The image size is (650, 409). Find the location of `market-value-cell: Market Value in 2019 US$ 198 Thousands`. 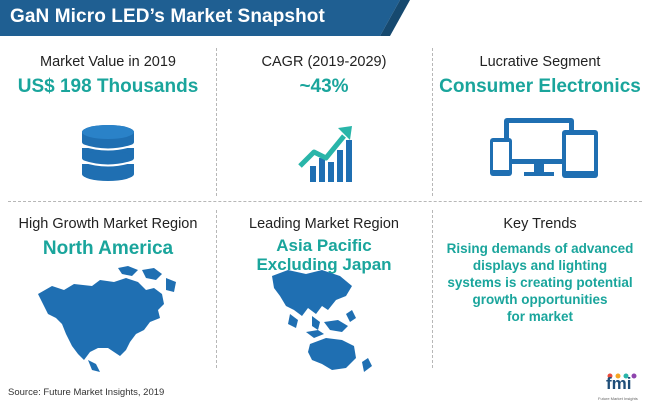

market-value-cell: Market Value in 2019 US$ 198 Thousands is located at coordinates (108, 75).